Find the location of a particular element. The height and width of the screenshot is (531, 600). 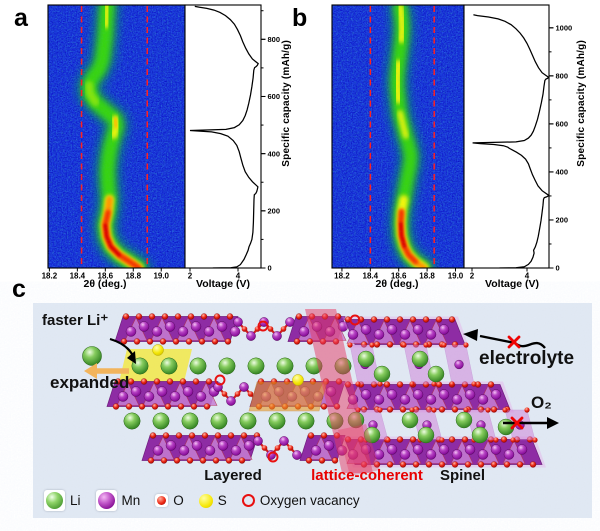

voltage-plot-a is located at coordinates (223, 136).